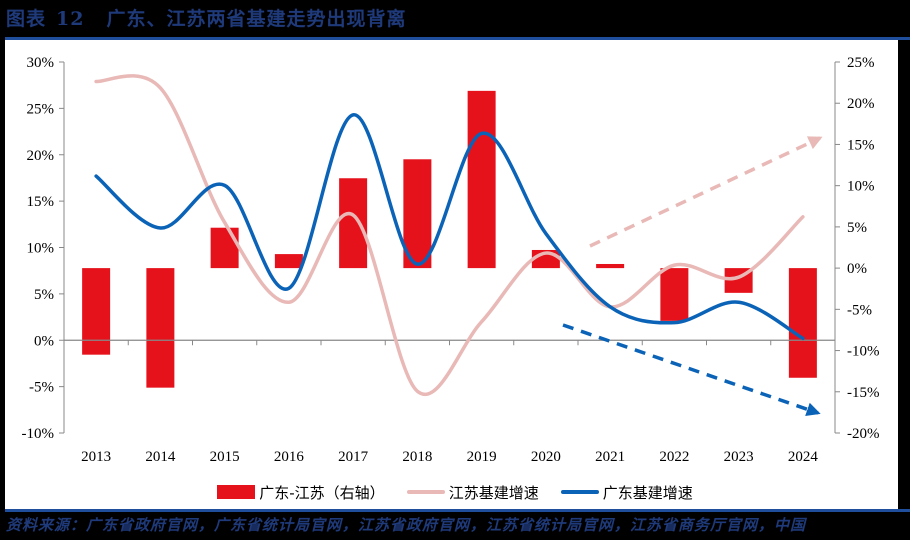 The image size is (910, 540). Describe the element at coordinates (417, 457) in the screenshot. I see `x-tick-label: 2018` at that location.